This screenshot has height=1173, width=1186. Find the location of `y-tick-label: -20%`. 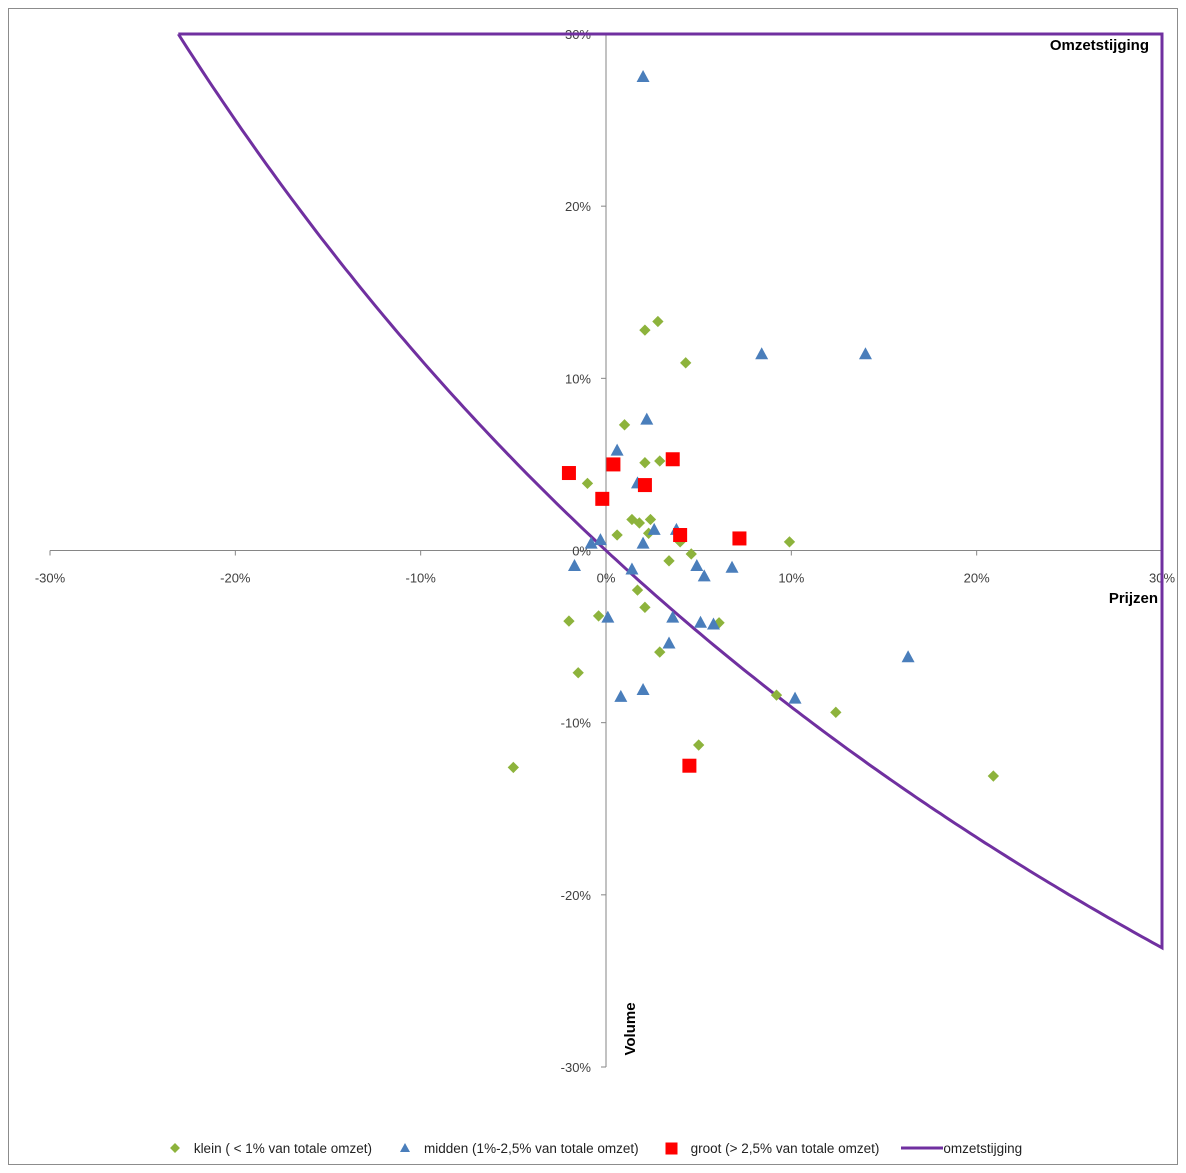

y-tick-label: -20% is located at coordinates (576, 895).